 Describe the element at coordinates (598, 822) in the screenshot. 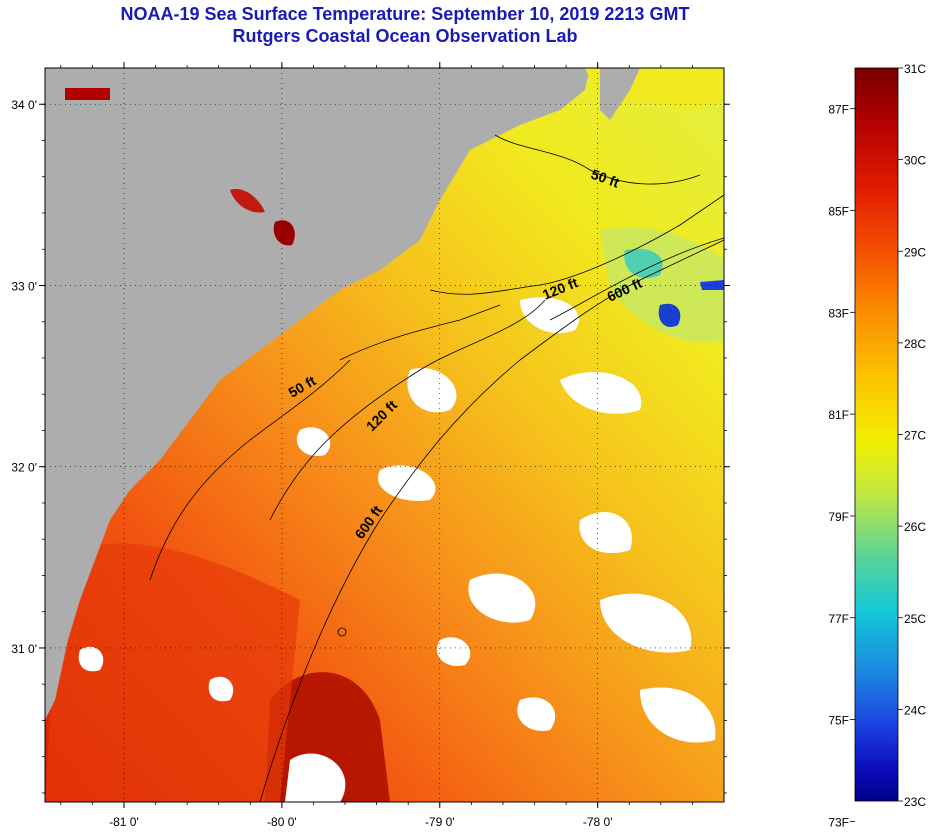

I see `lon-tick-label: -78 0'` at that location.